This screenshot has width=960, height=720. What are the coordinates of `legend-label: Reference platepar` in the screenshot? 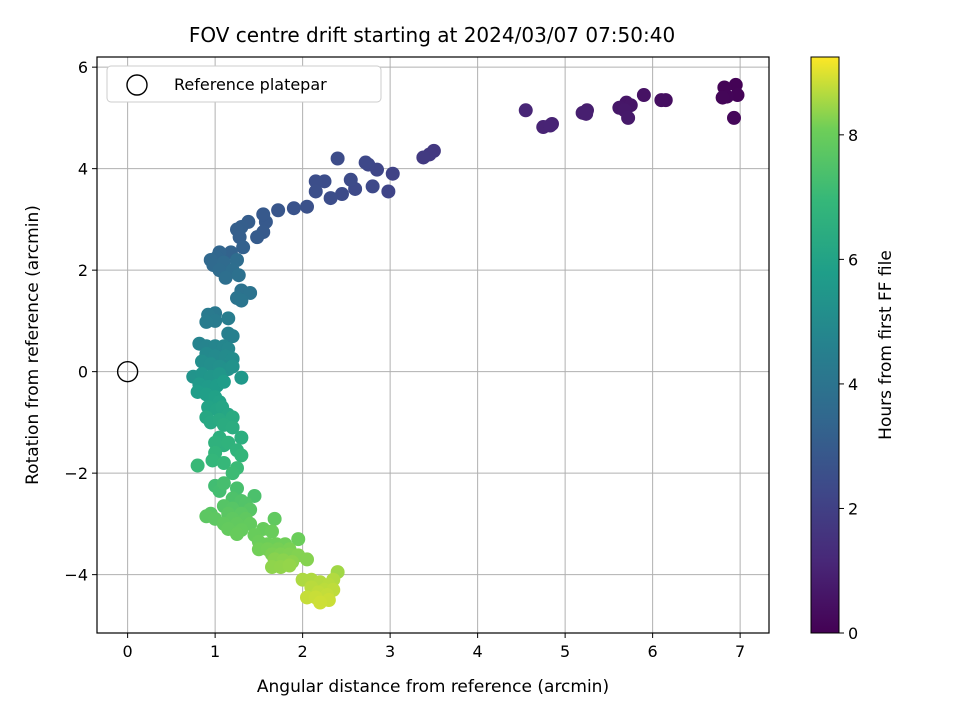 It's located at (250, 84).